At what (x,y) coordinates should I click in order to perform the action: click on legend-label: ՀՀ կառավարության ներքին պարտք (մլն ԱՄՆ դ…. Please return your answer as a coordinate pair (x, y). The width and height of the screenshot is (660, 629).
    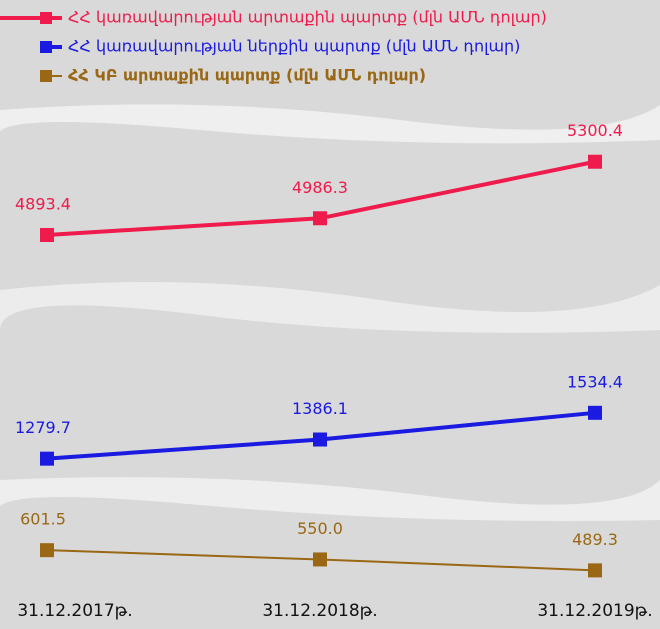
    Looking at the image, I should click on (294, 46).